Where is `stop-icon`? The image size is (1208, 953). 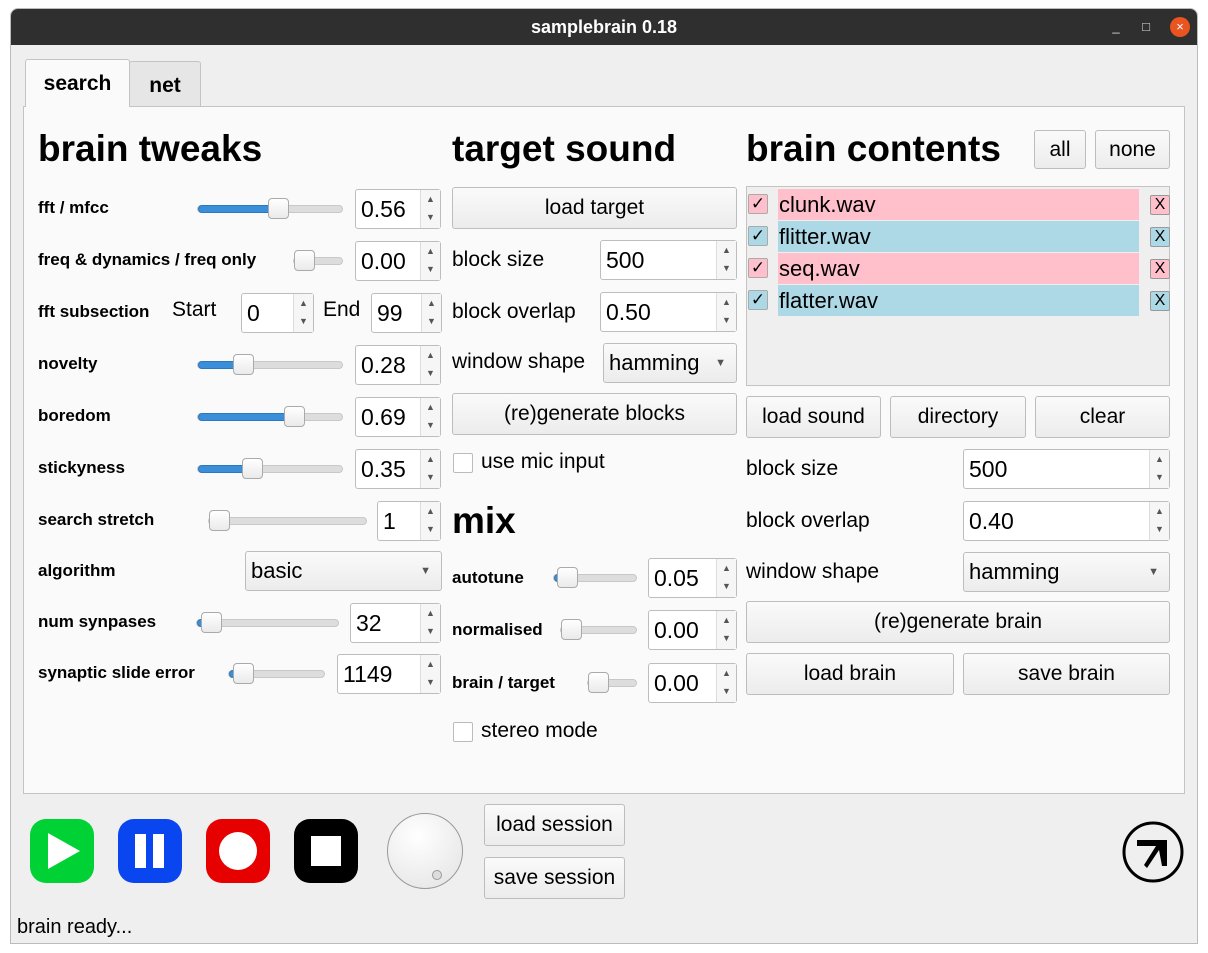 stop-icon is located at coordinates (326, 851).